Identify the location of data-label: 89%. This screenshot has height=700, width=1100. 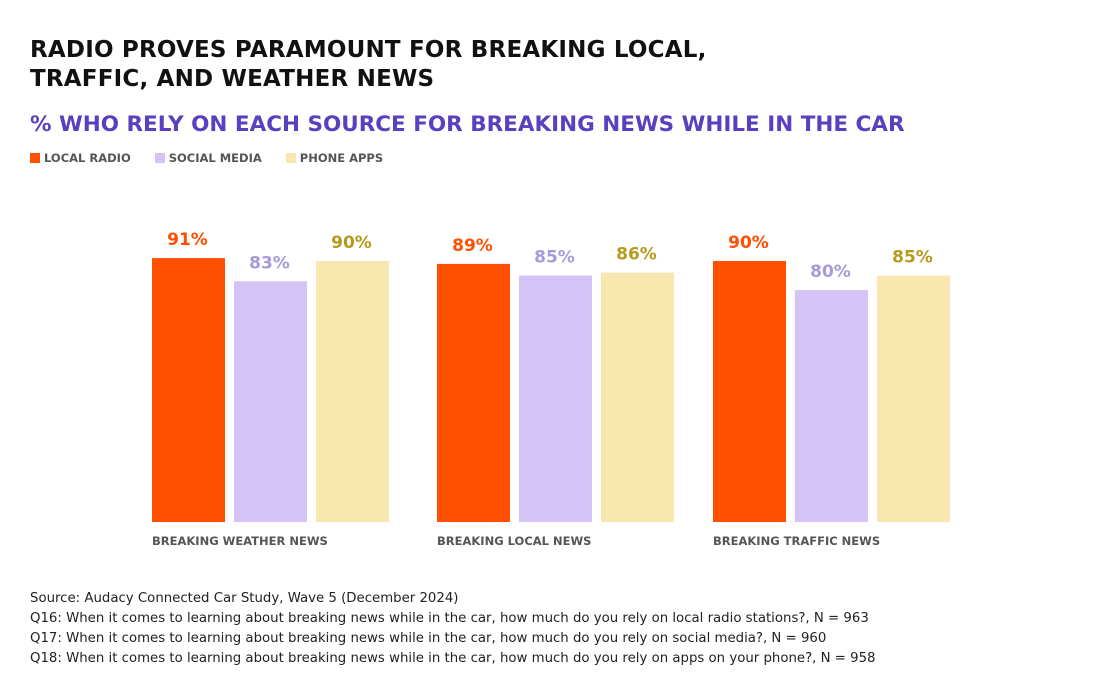
(472, 246).